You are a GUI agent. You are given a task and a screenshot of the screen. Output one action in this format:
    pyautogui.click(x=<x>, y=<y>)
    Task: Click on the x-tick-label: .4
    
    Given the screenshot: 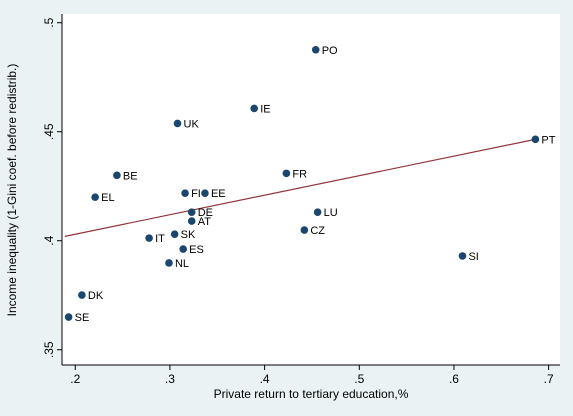 What is the action you would take?
    pyautogui.click(x=265, y=379)
    